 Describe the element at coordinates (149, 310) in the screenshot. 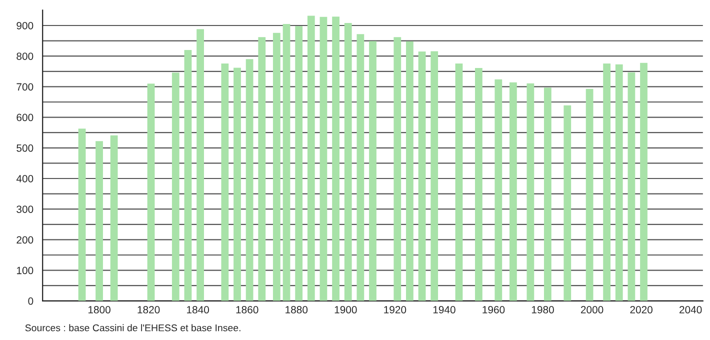

I see `x-tick-label: 1820` at that location.